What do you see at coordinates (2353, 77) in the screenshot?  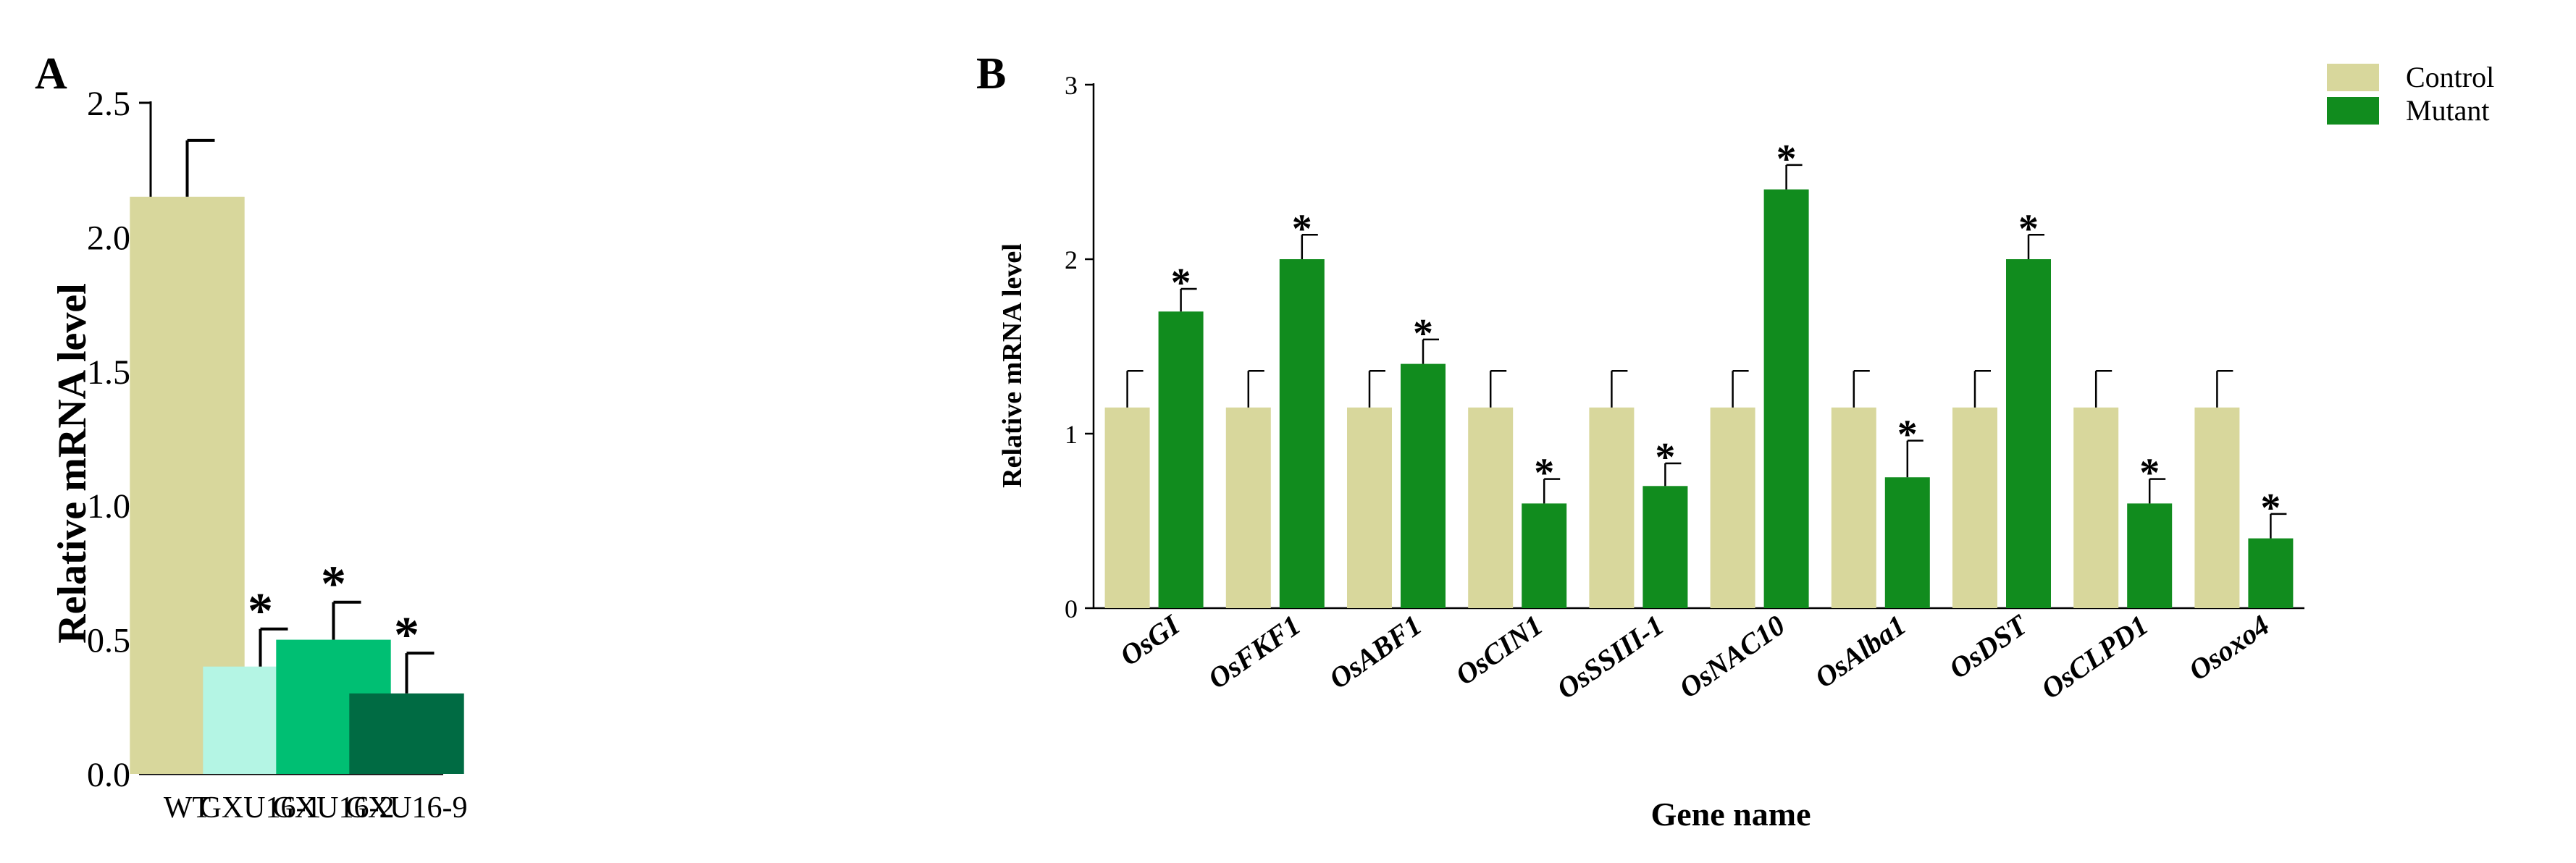 I see `panel-b-legend-swatch-control` at bounding box center [2353, 77].